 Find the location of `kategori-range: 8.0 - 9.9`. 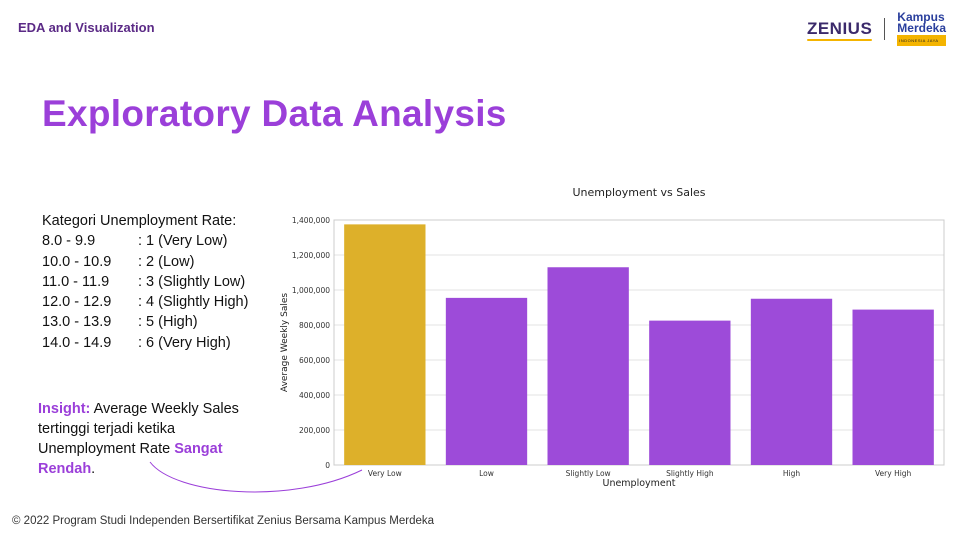

kategori-range: 8.0 - 9.9 is located at coordinates (69, 241).